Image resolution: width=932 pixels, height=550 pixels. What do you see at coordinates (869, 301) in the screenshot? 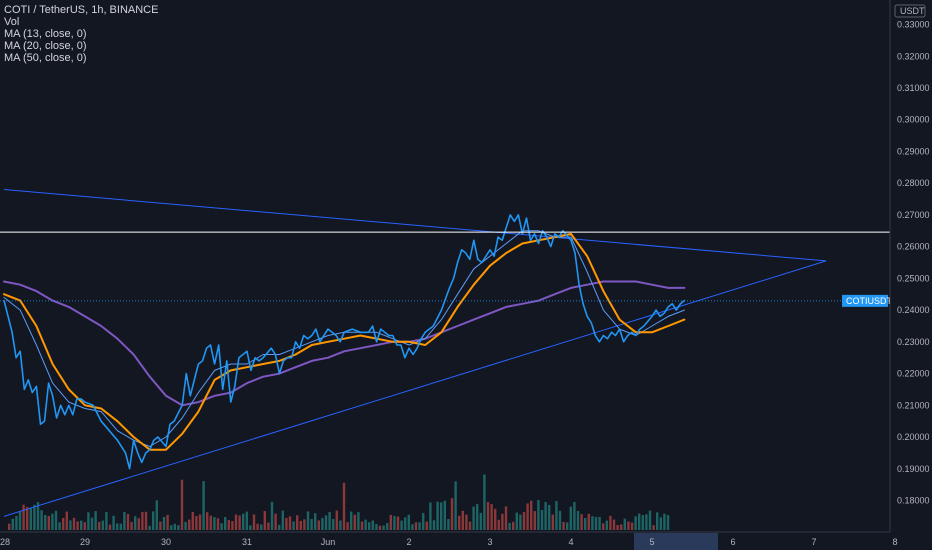
I see `symbol-tag-label: COTIUSDT` at bounding box center [869, 301].